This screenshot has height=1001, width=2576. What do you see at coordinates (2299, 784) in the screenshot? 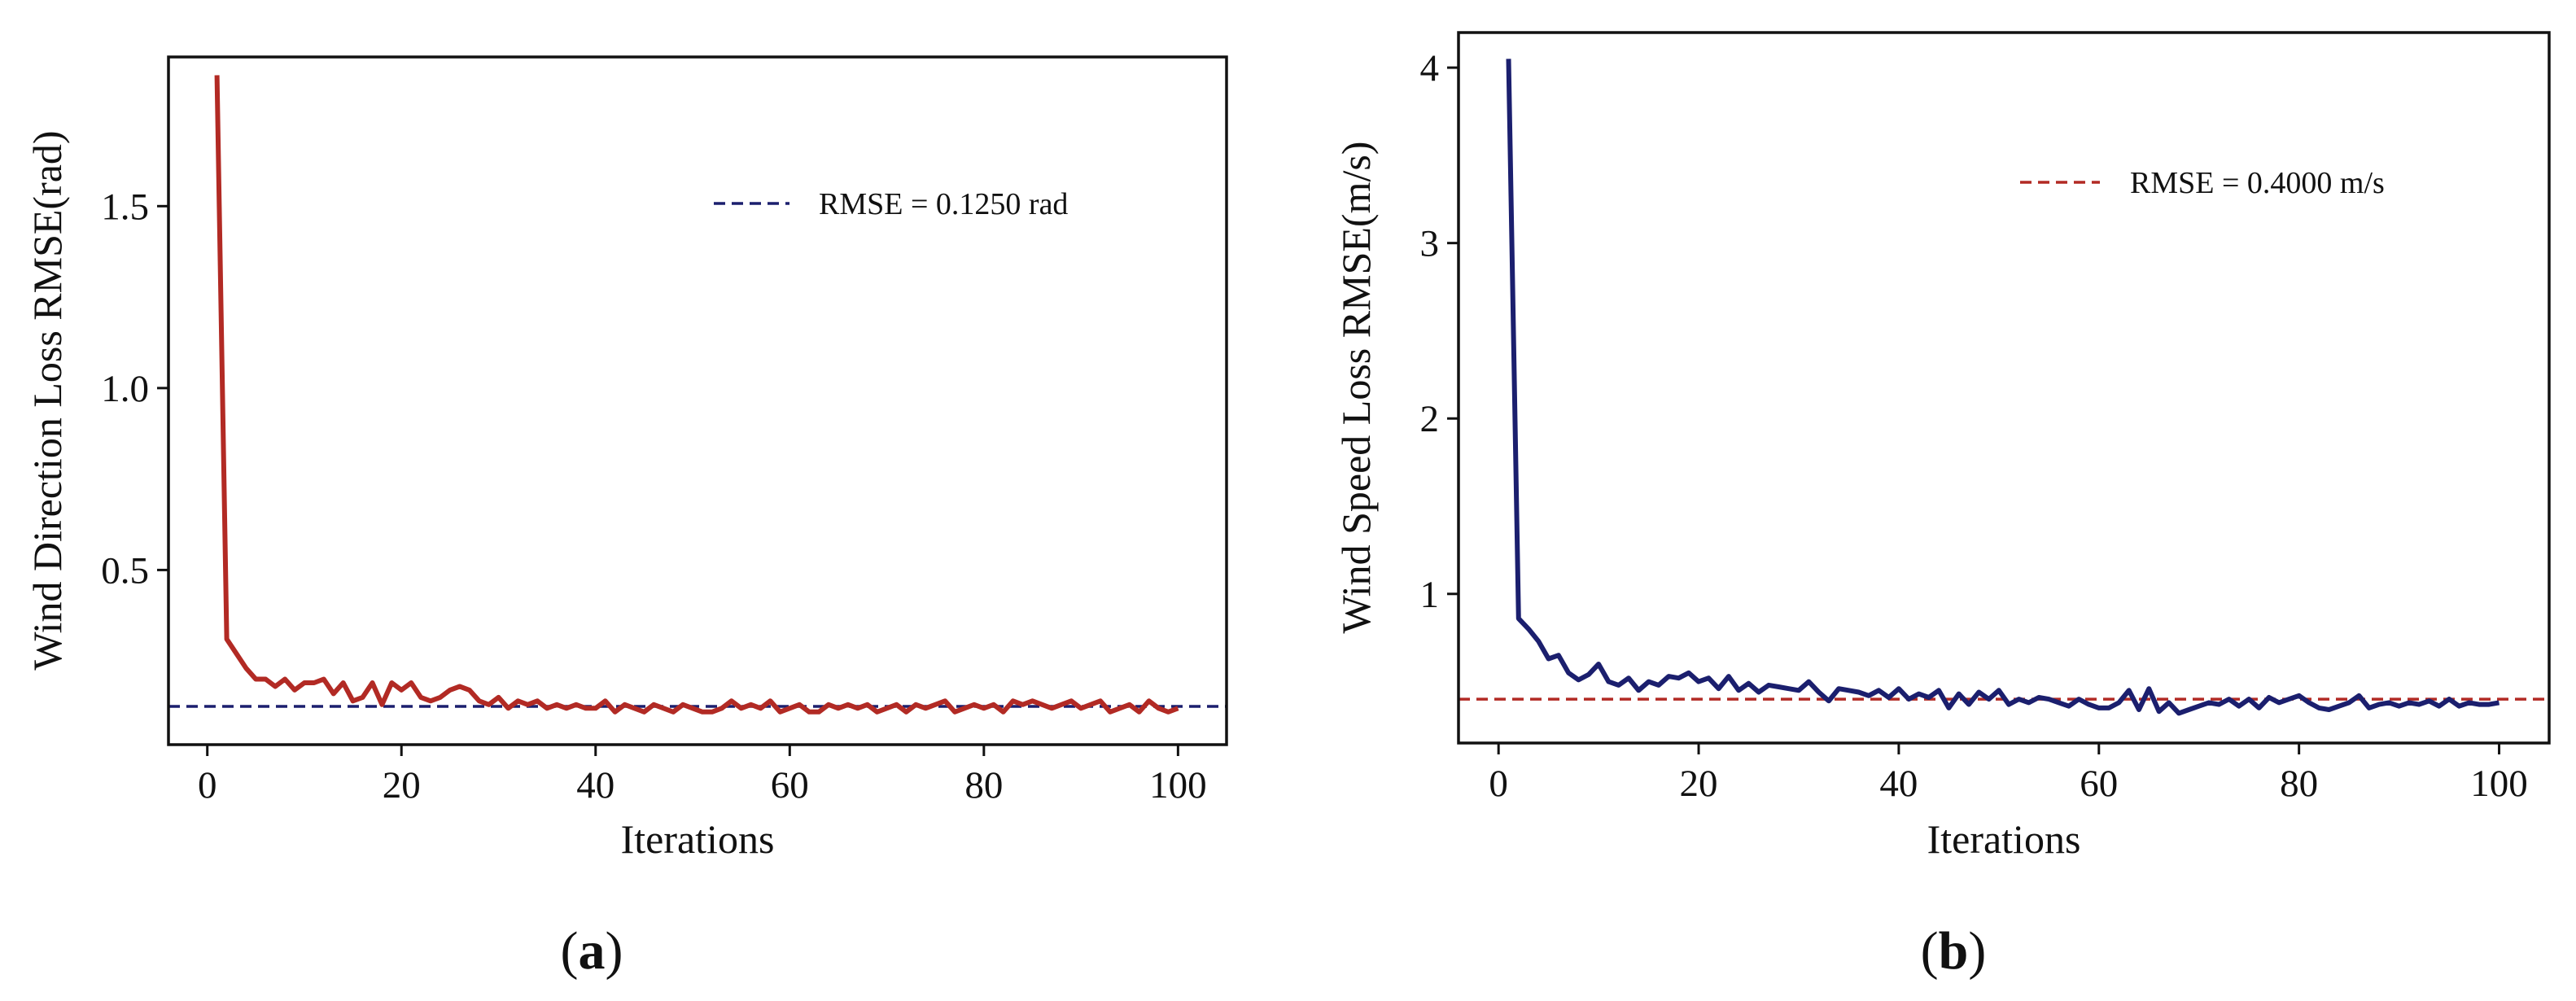
I see `panel-b-x-tick-label: 80` at bounding box center [2299, 784].